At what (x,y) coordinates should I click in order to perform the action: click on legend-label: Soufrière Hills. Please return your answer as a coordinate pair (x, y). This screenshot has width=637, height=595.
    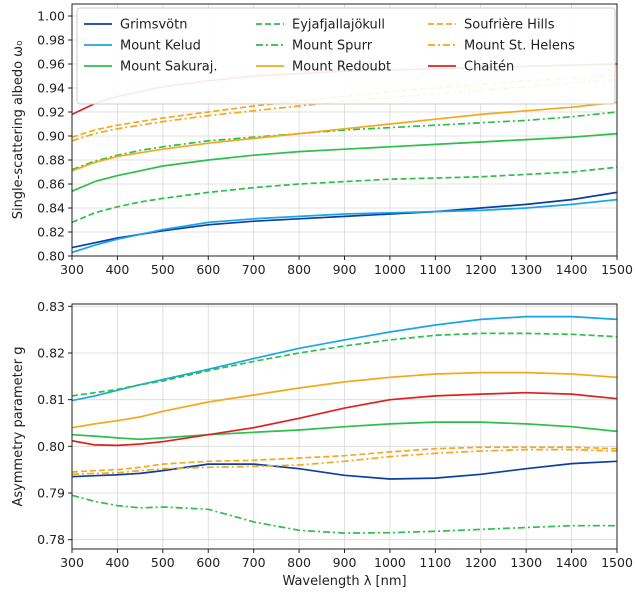
    Looking at the image, I should click on (509, 25).